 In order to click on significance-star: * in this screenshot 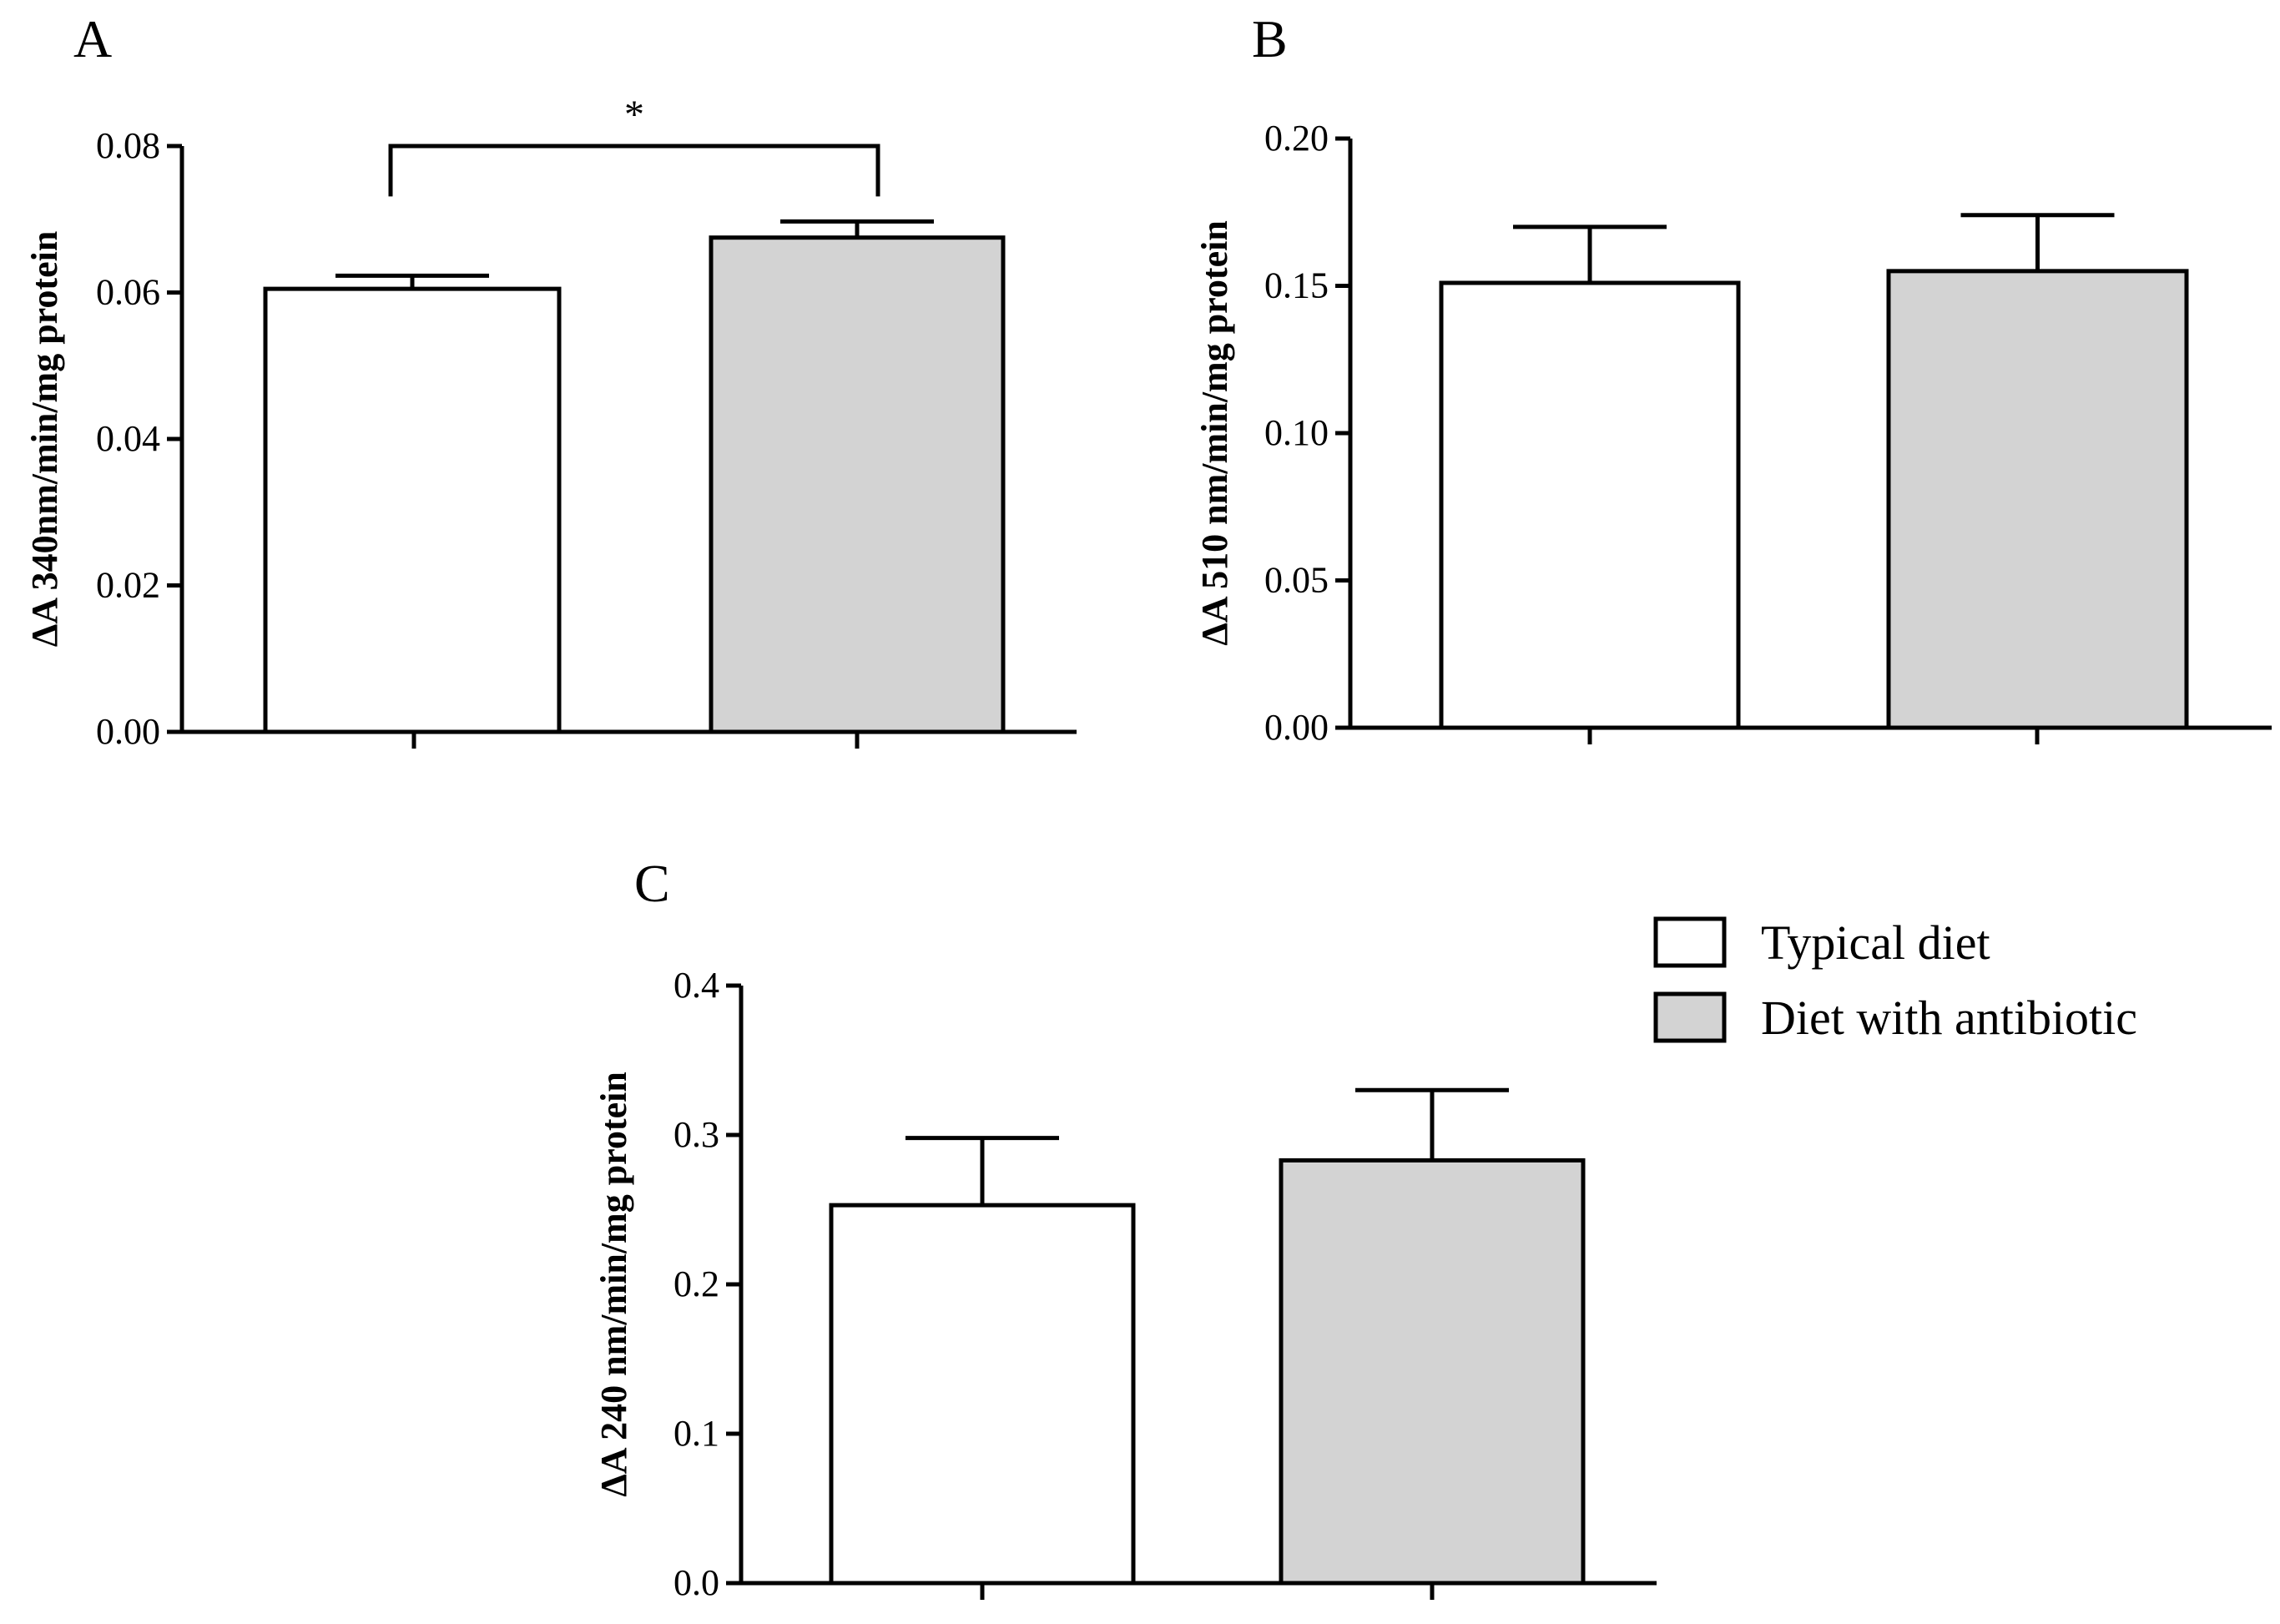, I will do `click(634, 115)`.